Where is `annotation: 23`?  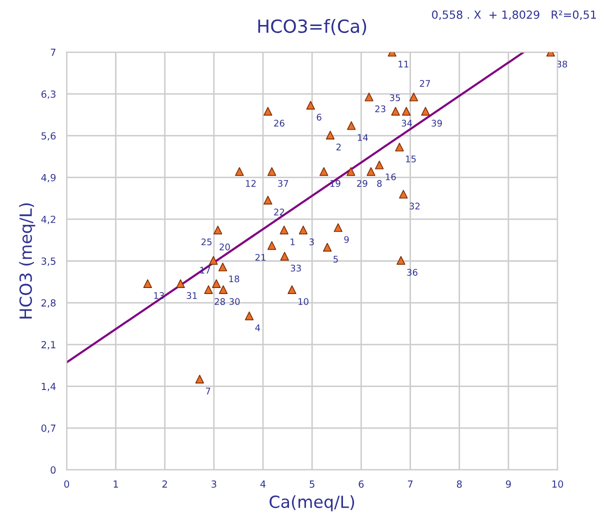
annotation: 23 is located at coordinates (380, 108).